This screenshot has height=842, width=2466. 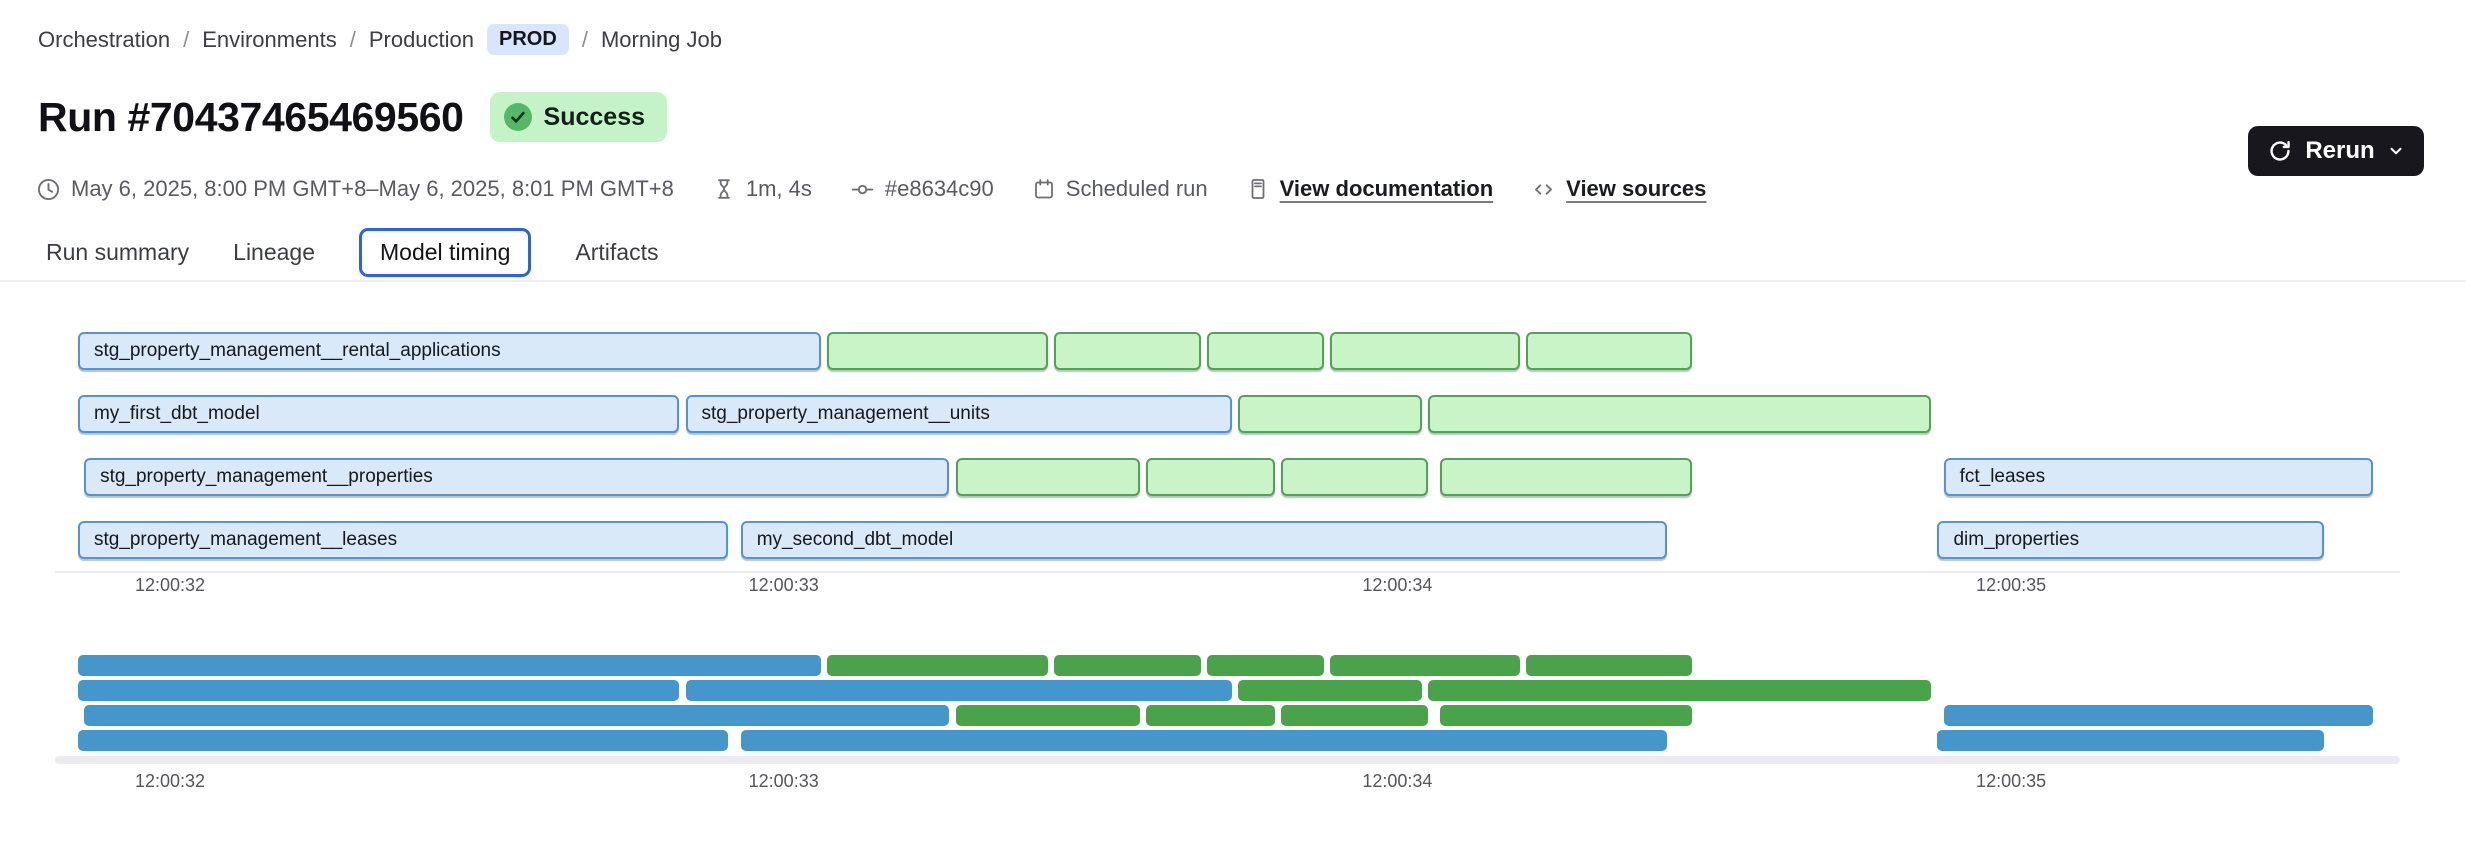 I want to click on title-row: Run #70437465469560 Success, so click(x=352, y=117).